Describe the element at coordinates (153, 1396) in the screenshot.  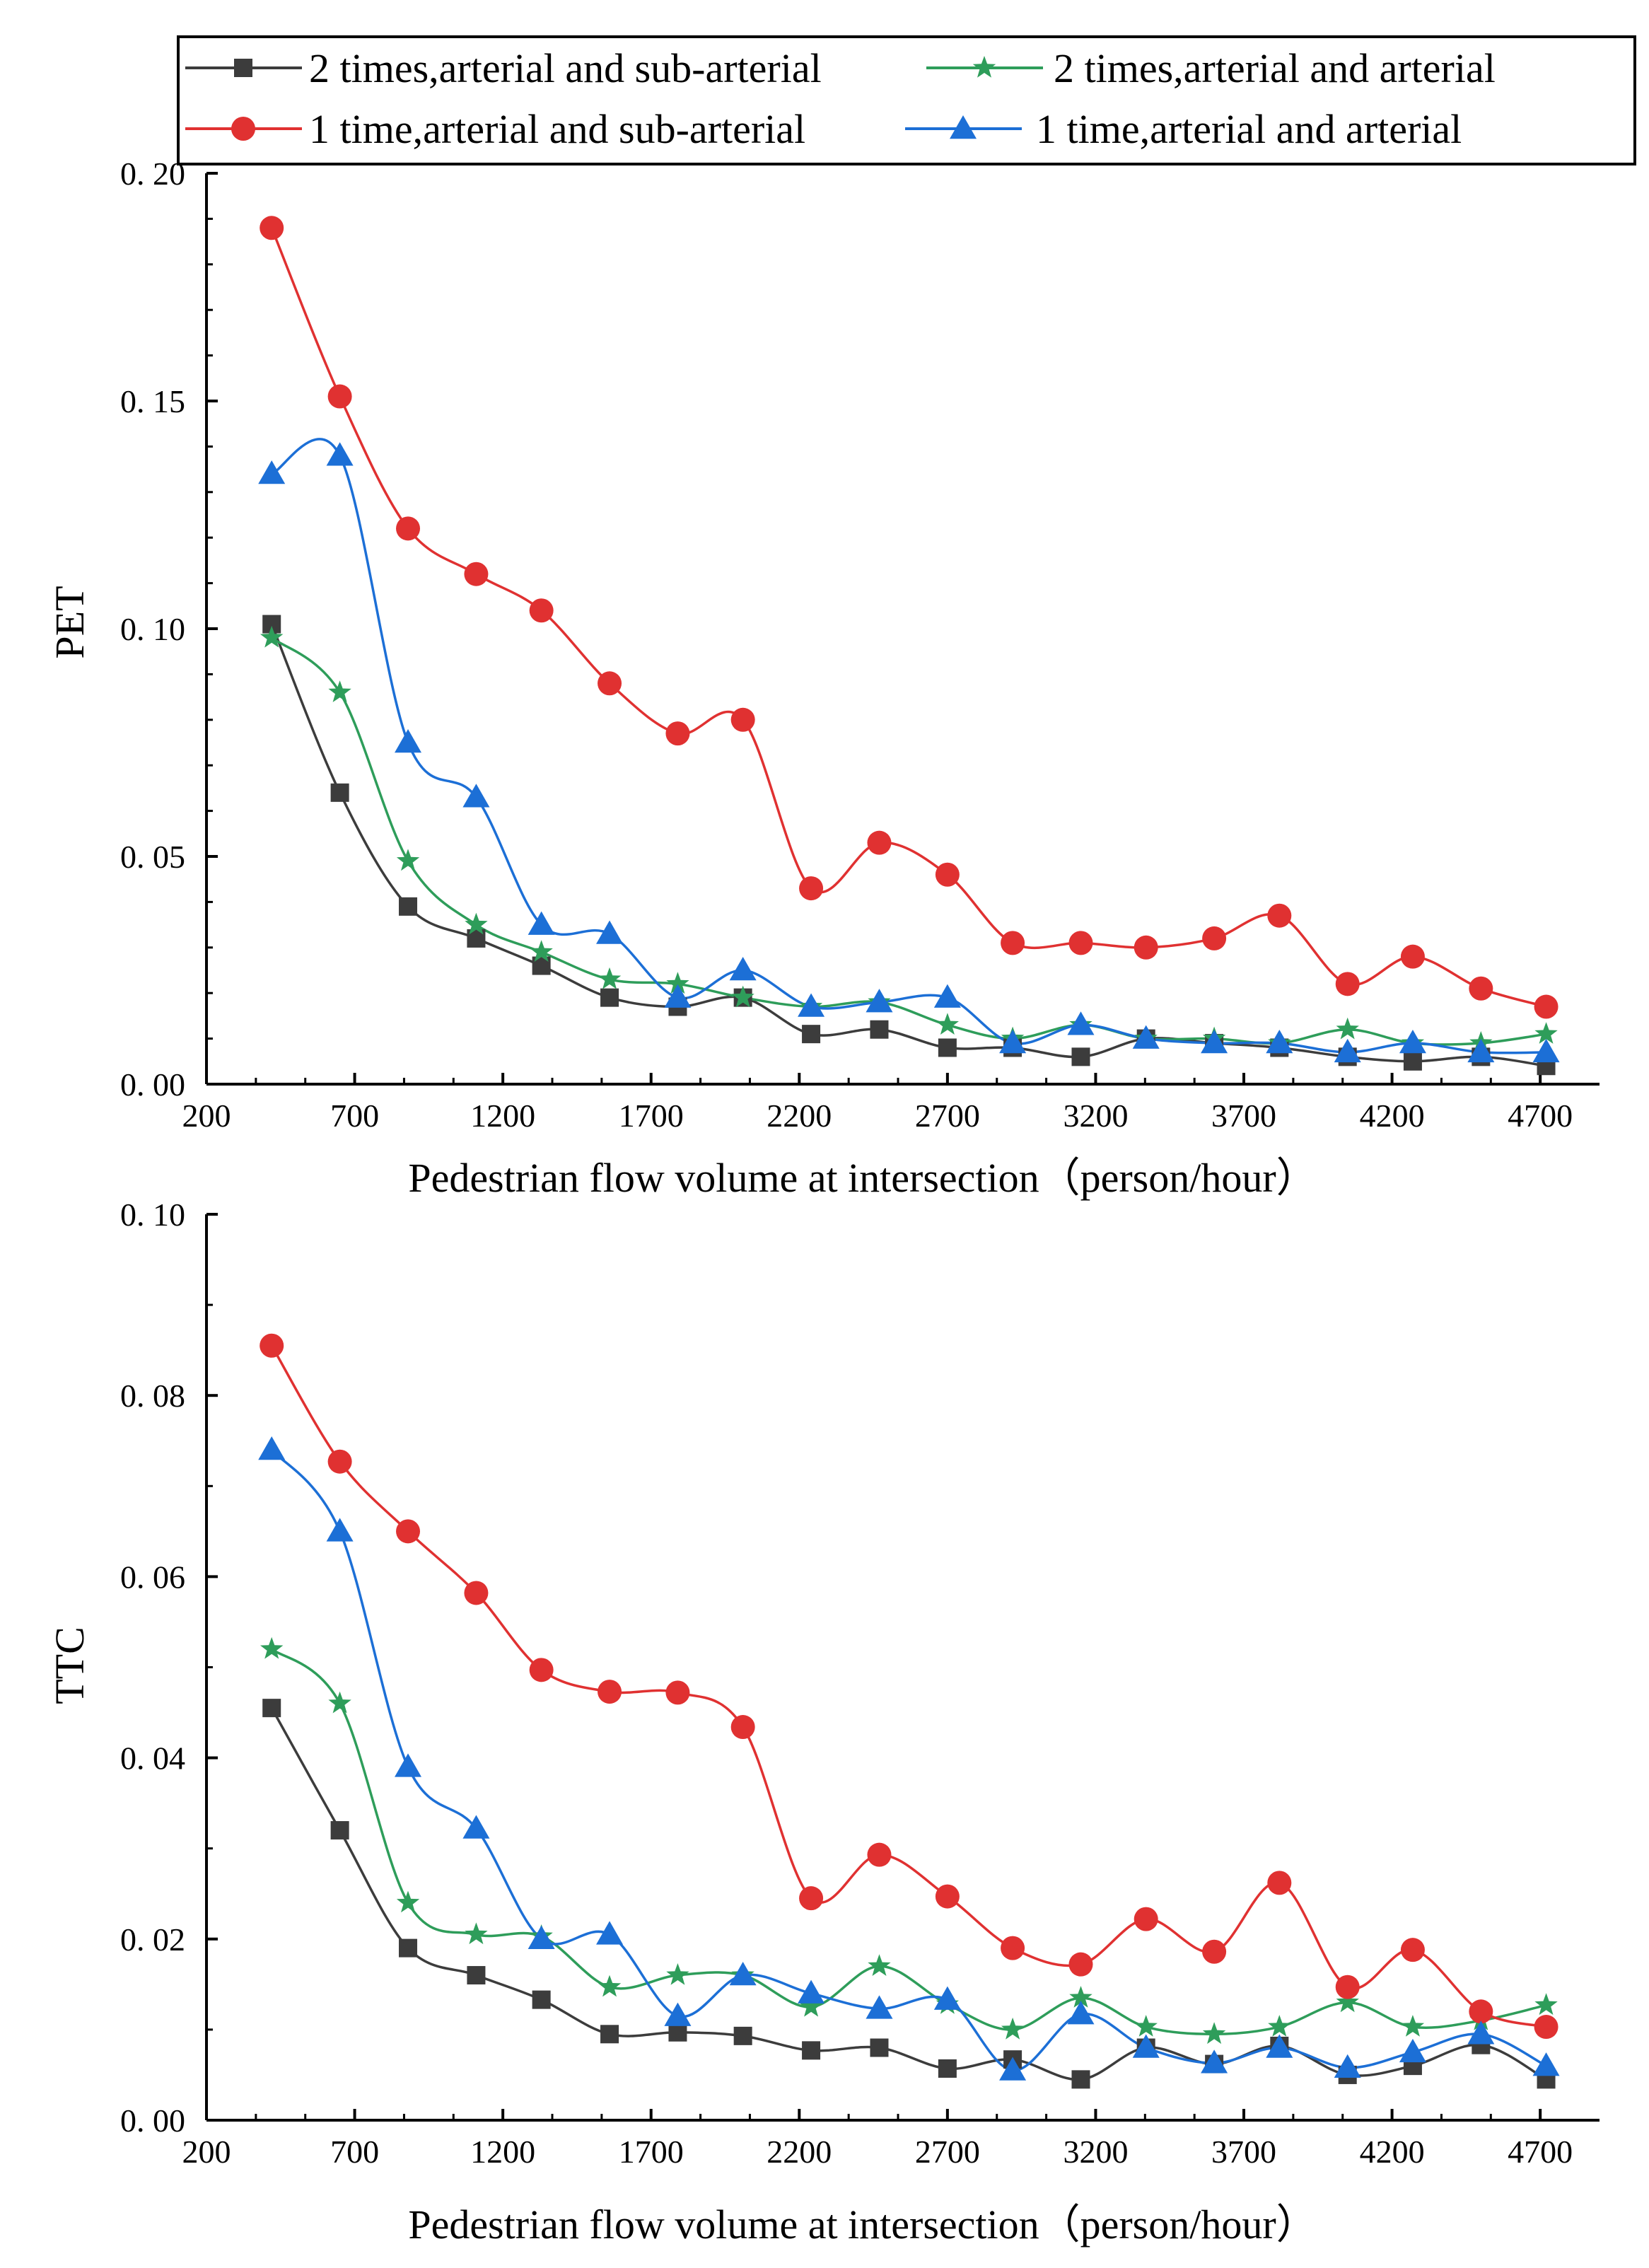
I see `y-tick-label: 0. 08` at that location.